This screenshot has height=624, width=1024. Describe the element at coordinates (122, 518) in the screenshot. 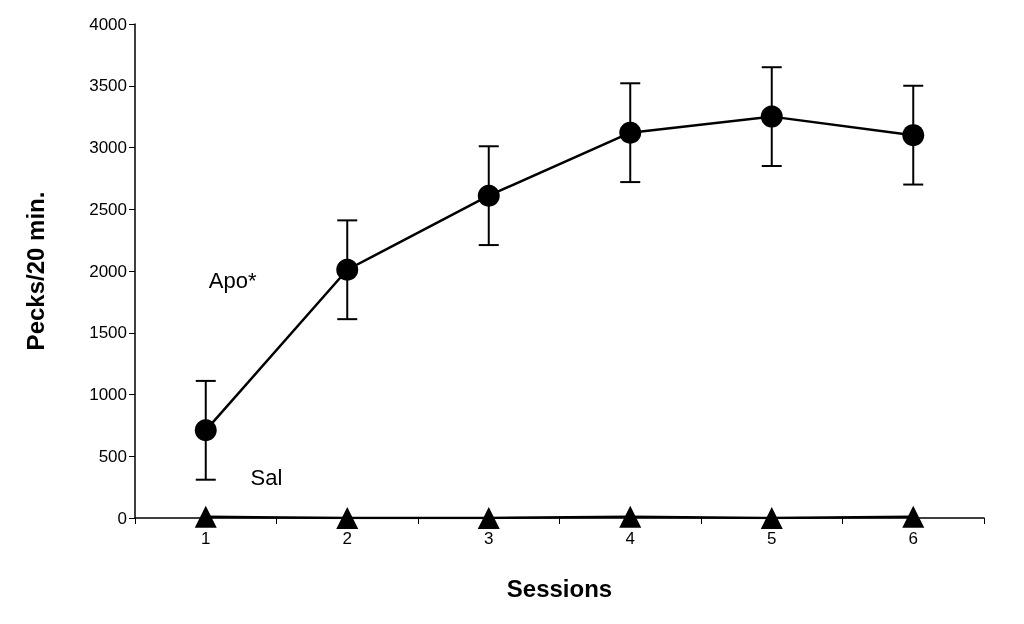

I see `y-tick-label: 0` at that location.